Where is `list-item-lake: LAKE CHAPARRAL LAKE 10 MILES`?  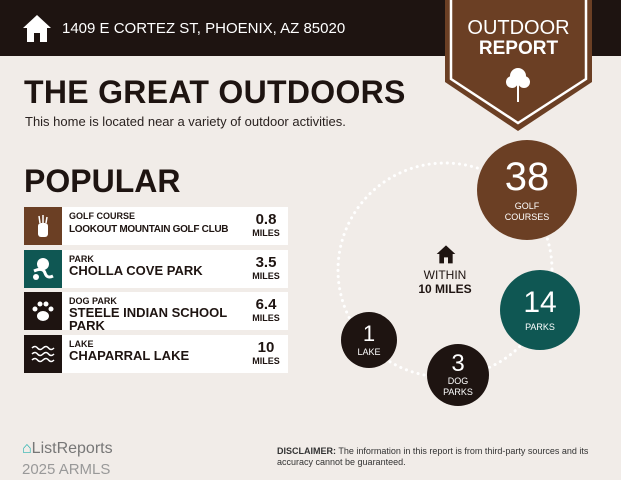 list-item-lake: LAKE CHAPARRAL LAKE 10 MILES is located at coordinates (156, 354).